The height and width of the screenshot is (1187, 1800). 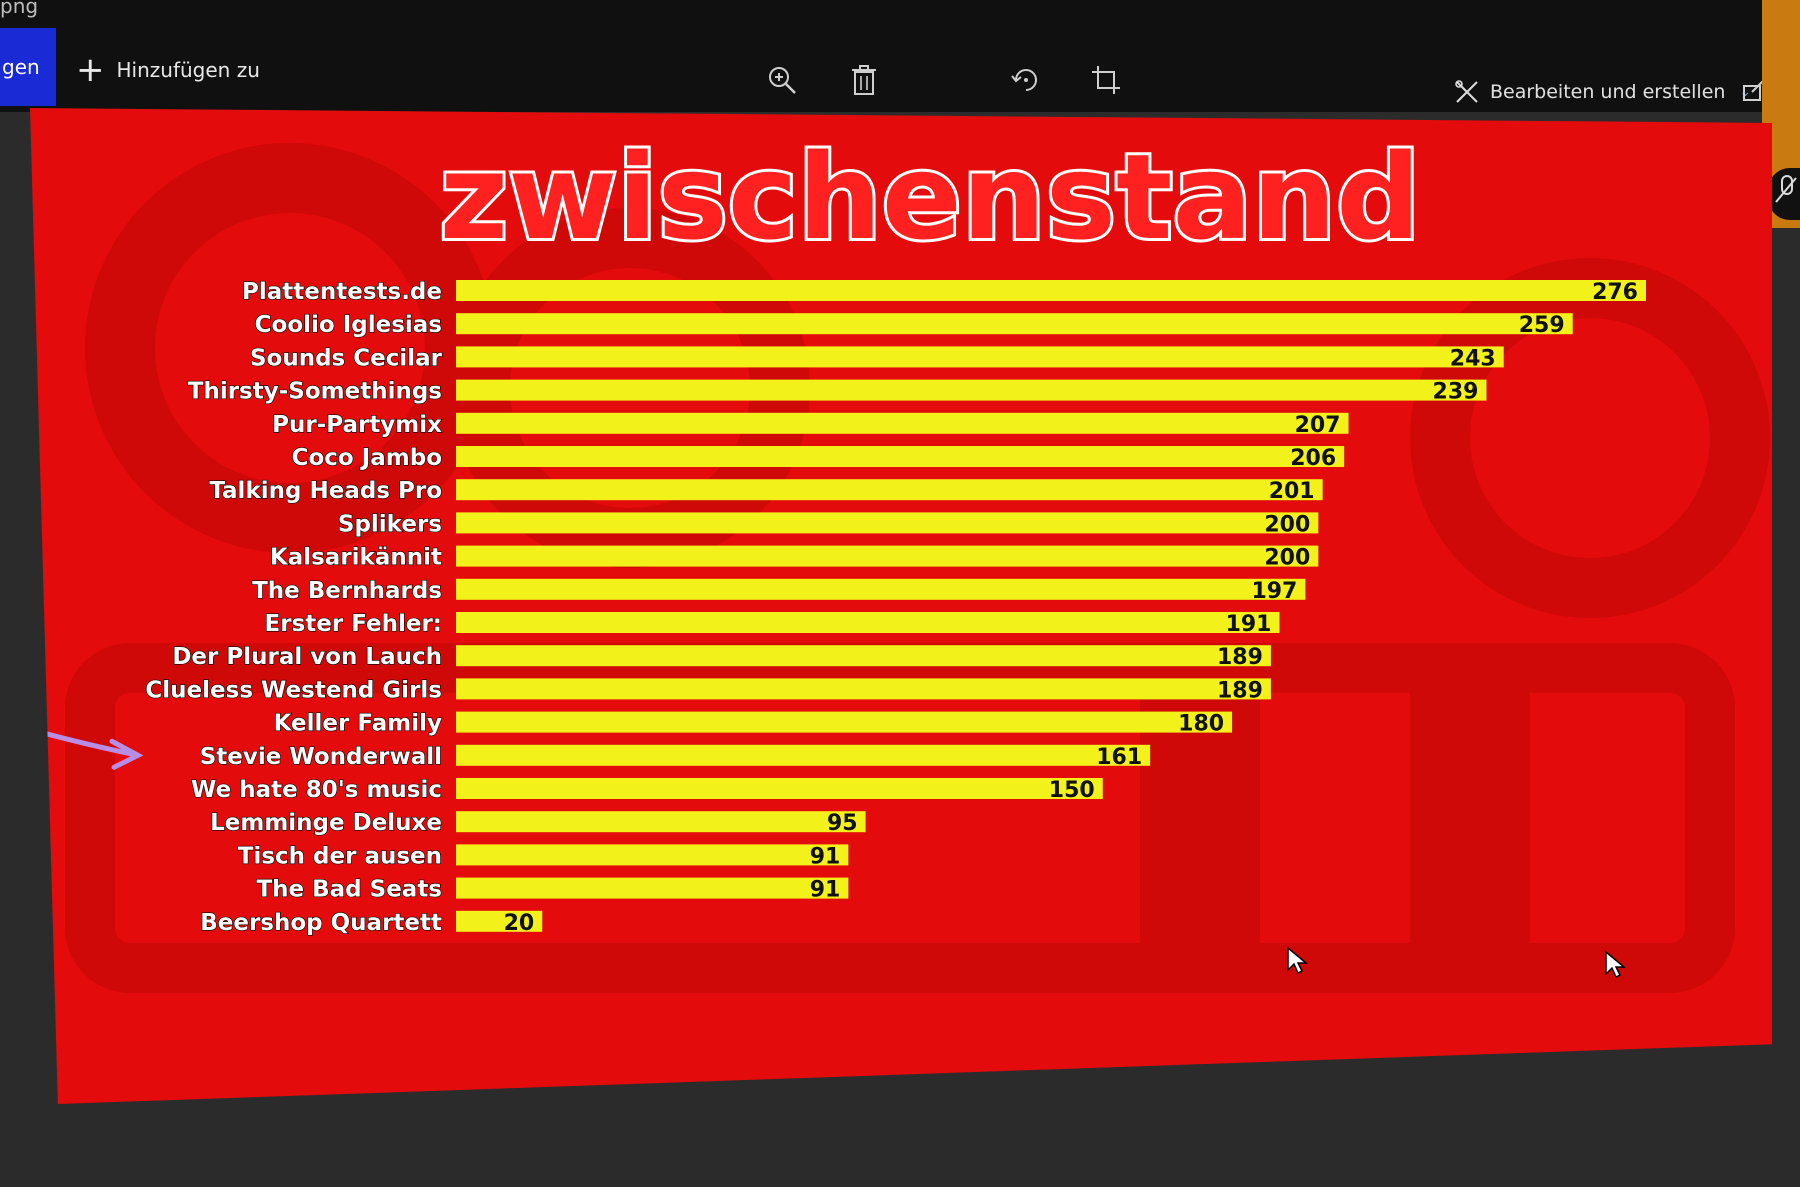 What do you see at coordinates (1297, 961) in the screenshot?
I see `mouse-cursor-icon` at bounding box center [1297, 961].